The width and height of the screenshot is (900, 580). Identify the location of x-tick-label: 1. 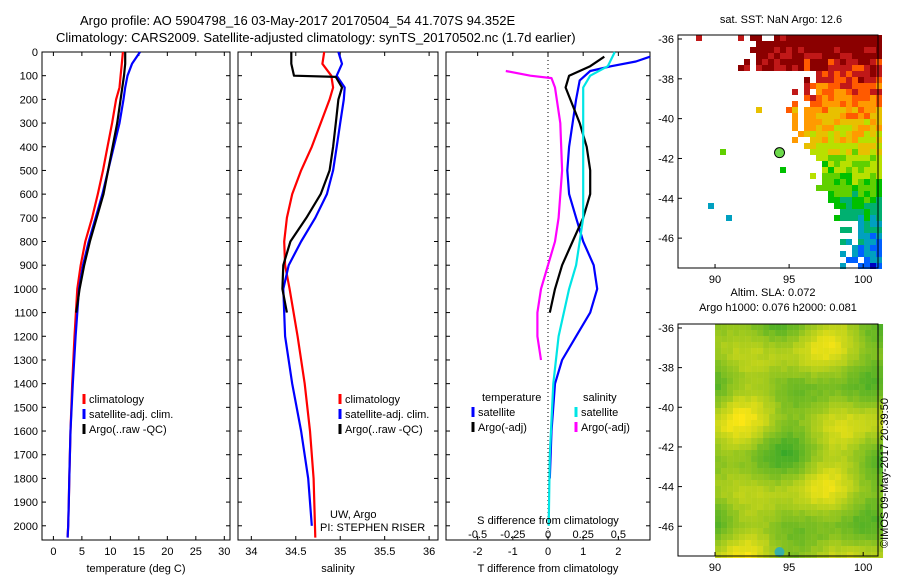
(583, 552).